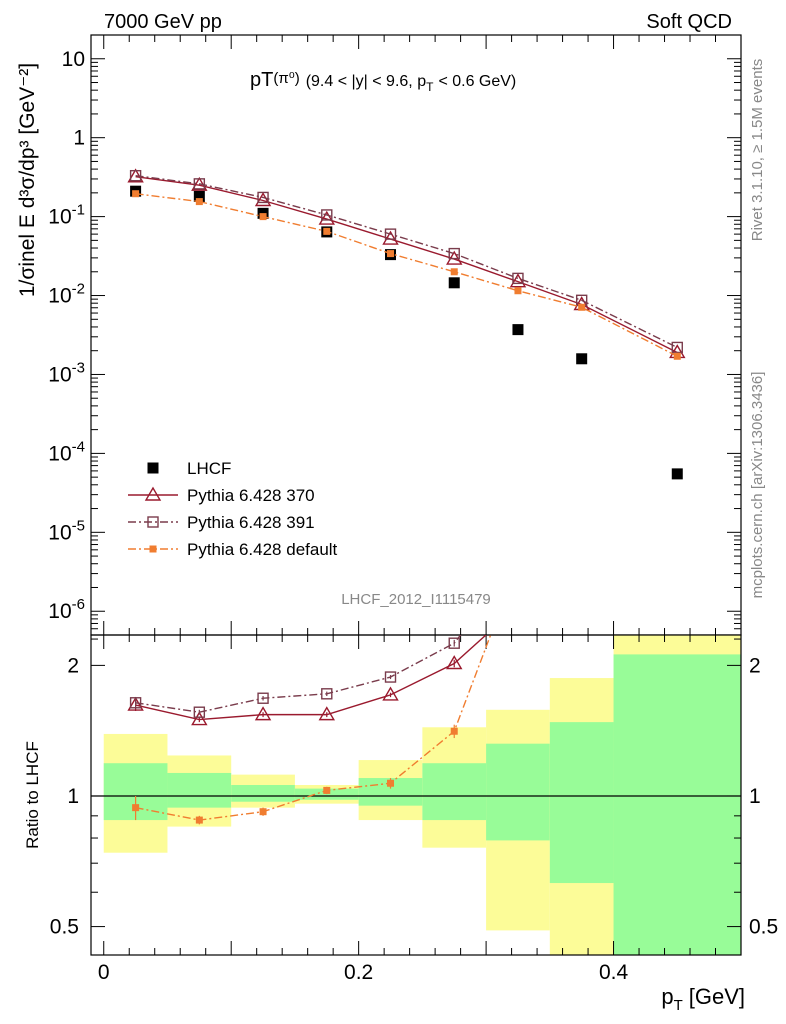  I want to click on main-y-tick-exponent: -5, so click(78, 525).